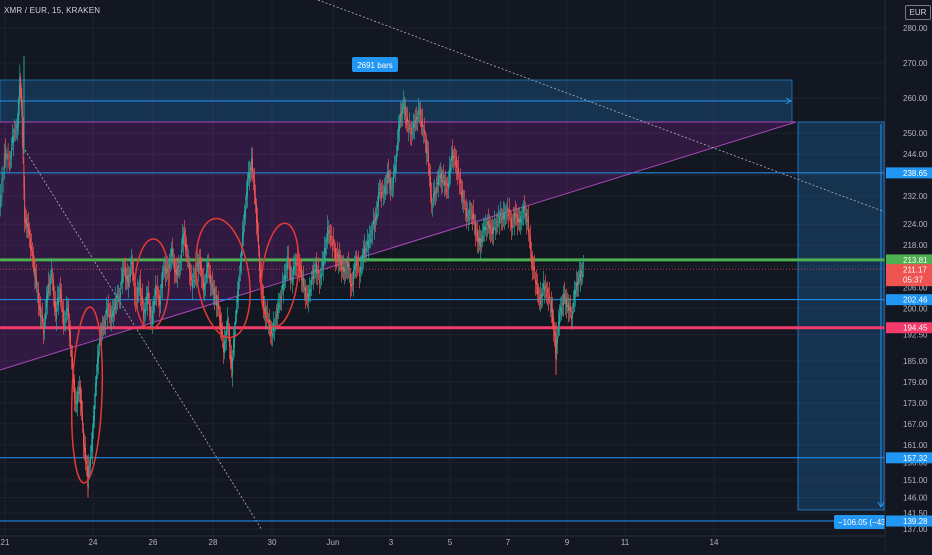 The width and height of the screenshot is (932, 555). What do you see at coordinates (915, 513) in the screenshot?
I see `price-tick-label: 141.50` at bounding box center [915, 513].